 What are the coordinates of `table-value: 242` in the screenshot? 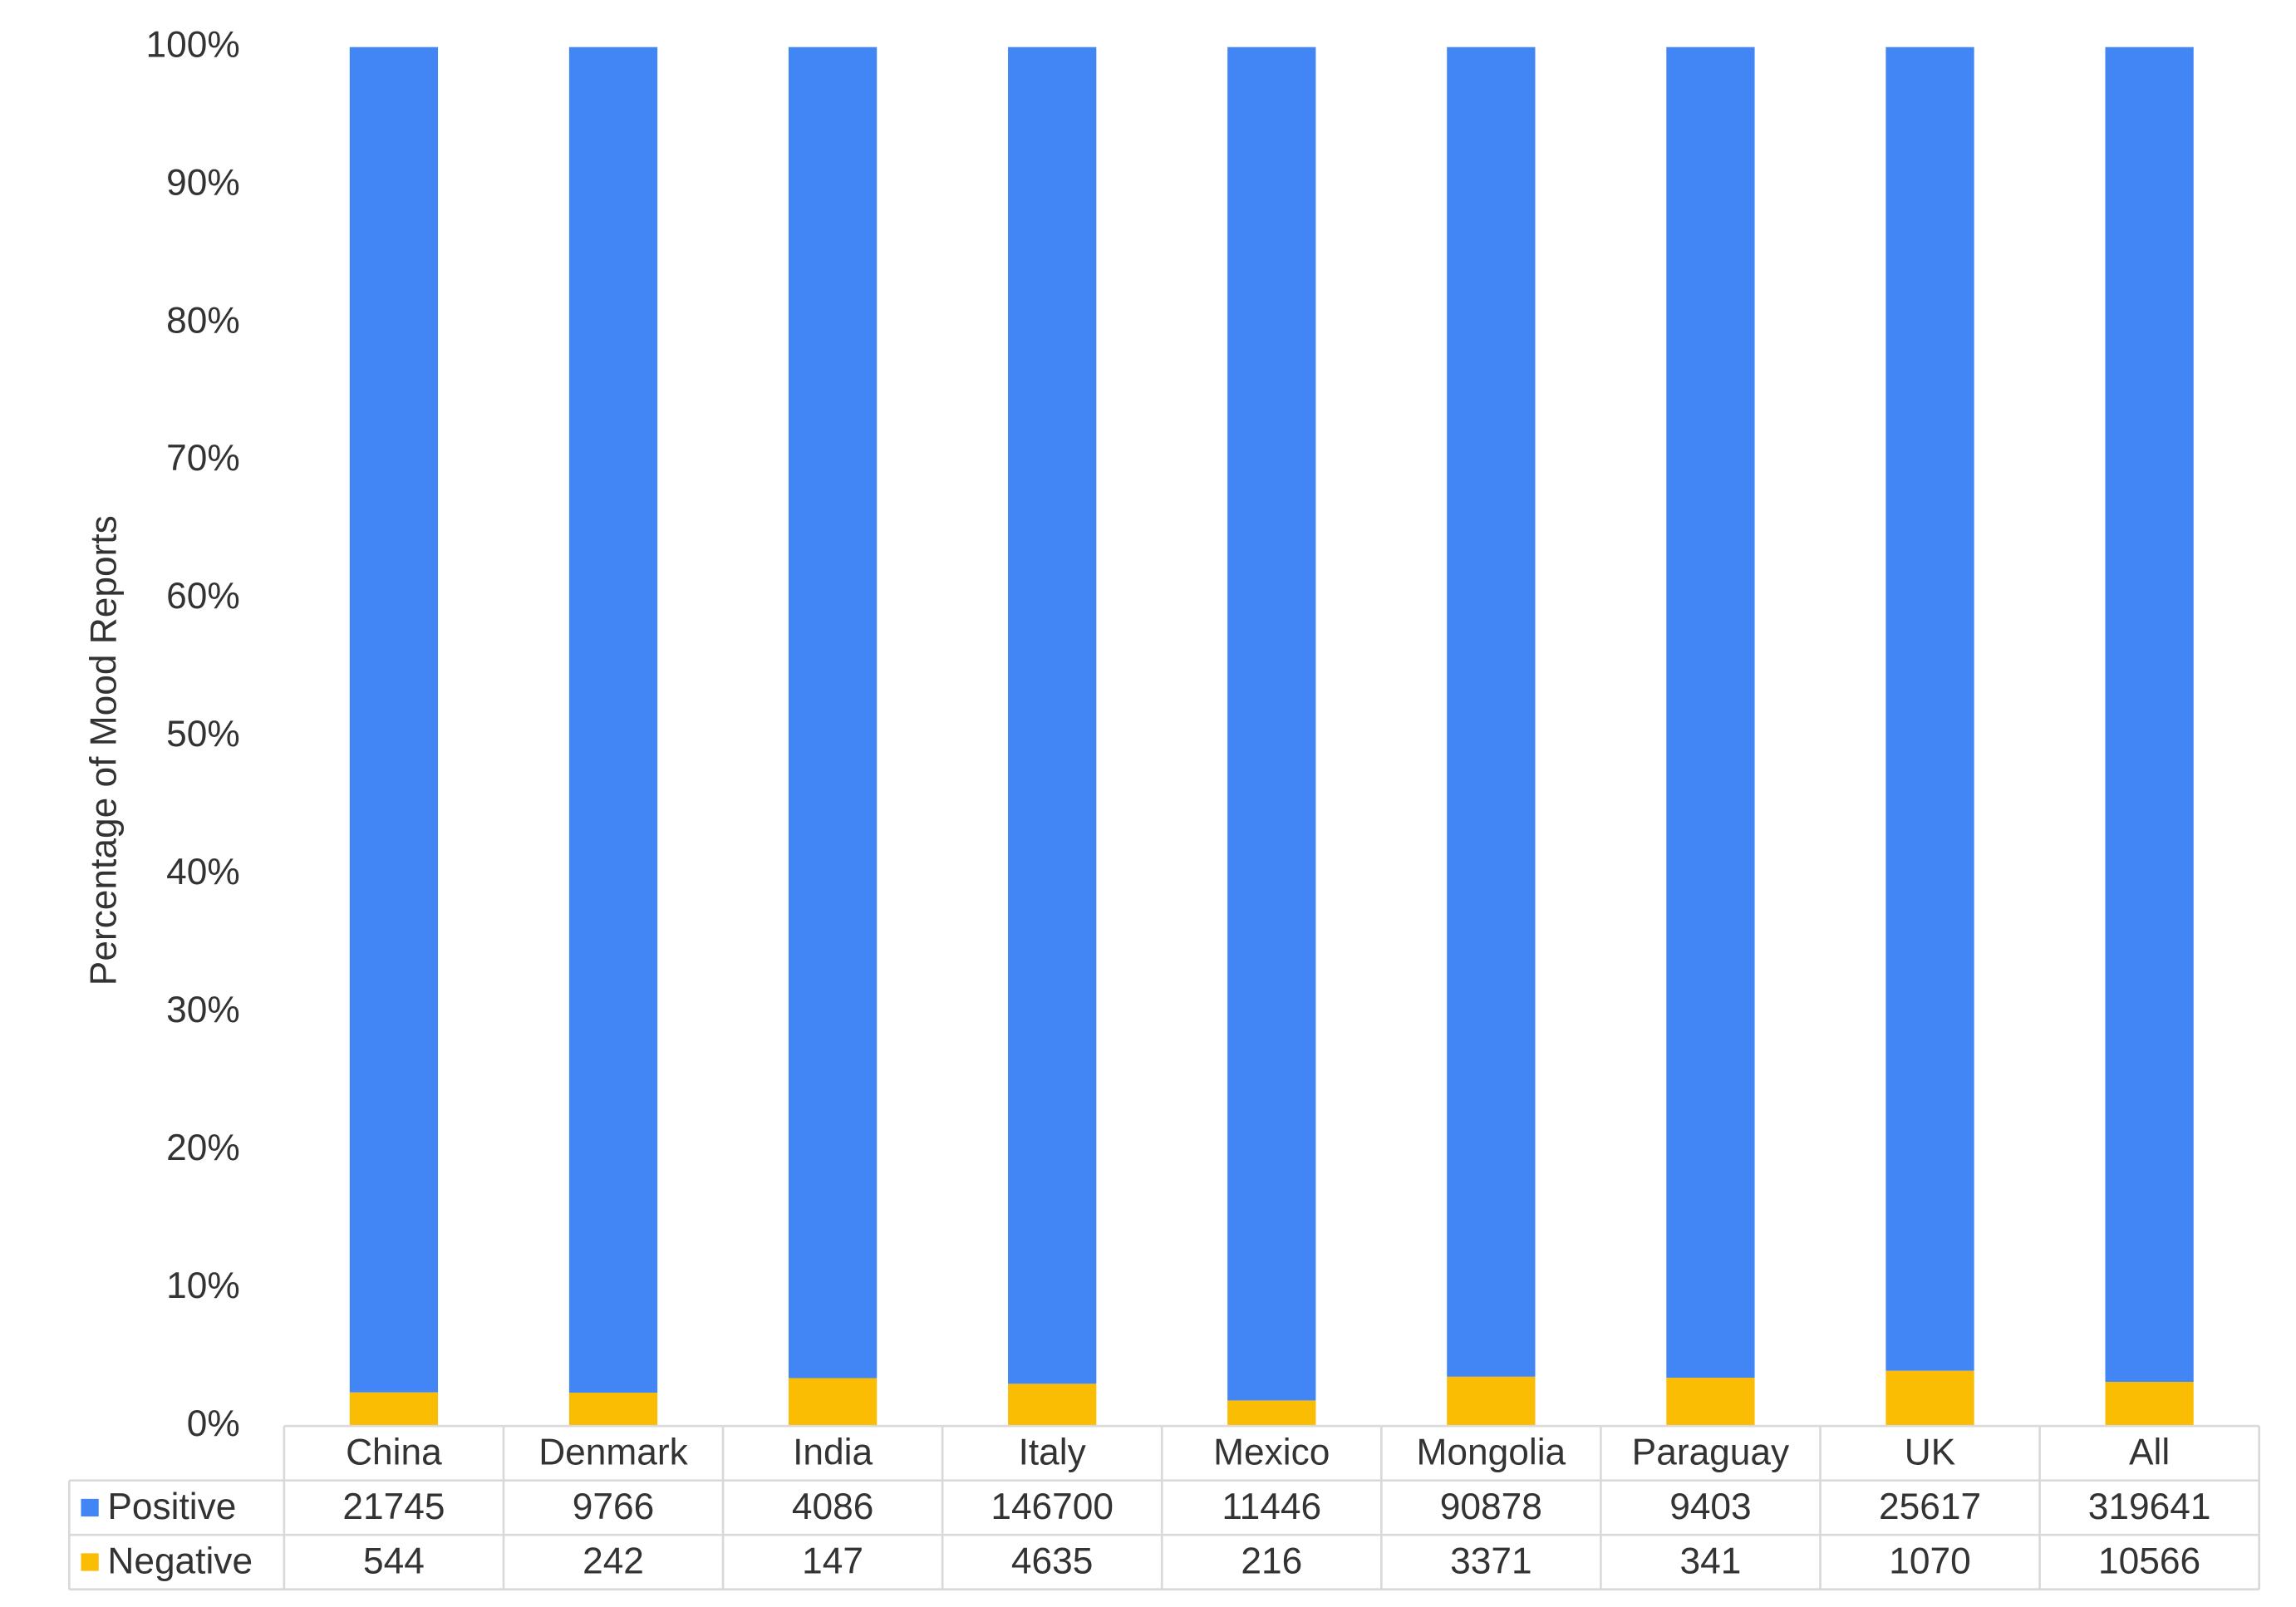 It's located at (613, 1561).